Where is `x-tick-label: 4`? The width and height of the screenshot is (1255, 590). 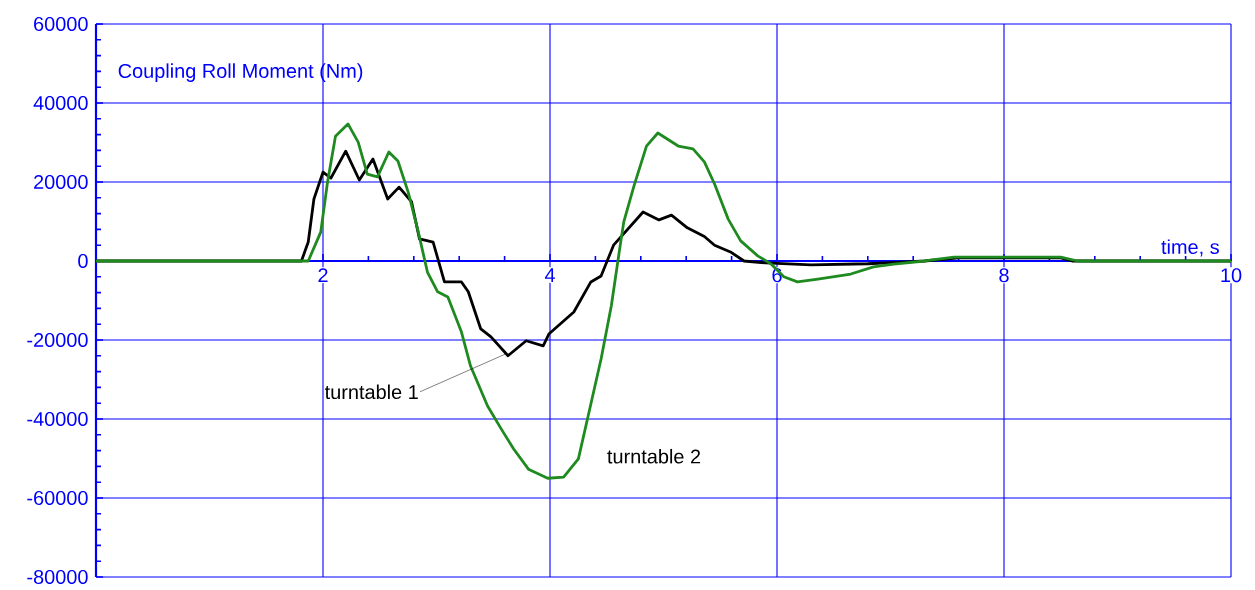
x-tick-label: 4 is located at coordinates (549, 275).